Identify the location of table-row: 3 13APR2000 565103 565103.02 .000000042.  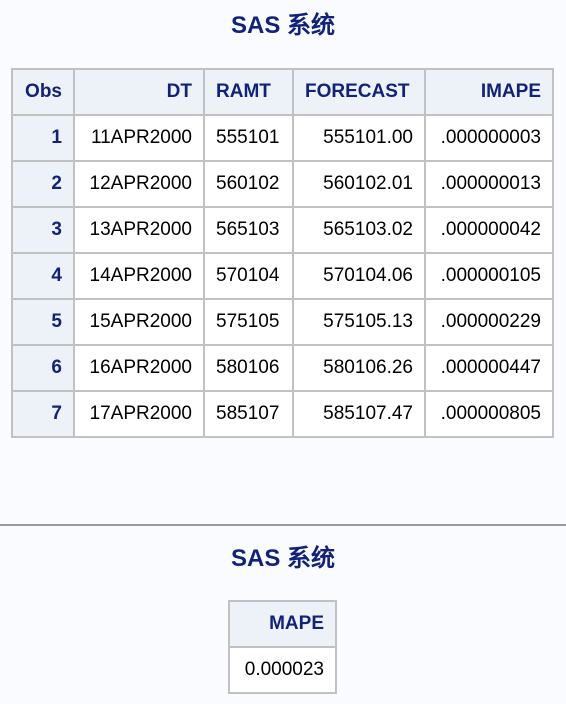
(282, 230).